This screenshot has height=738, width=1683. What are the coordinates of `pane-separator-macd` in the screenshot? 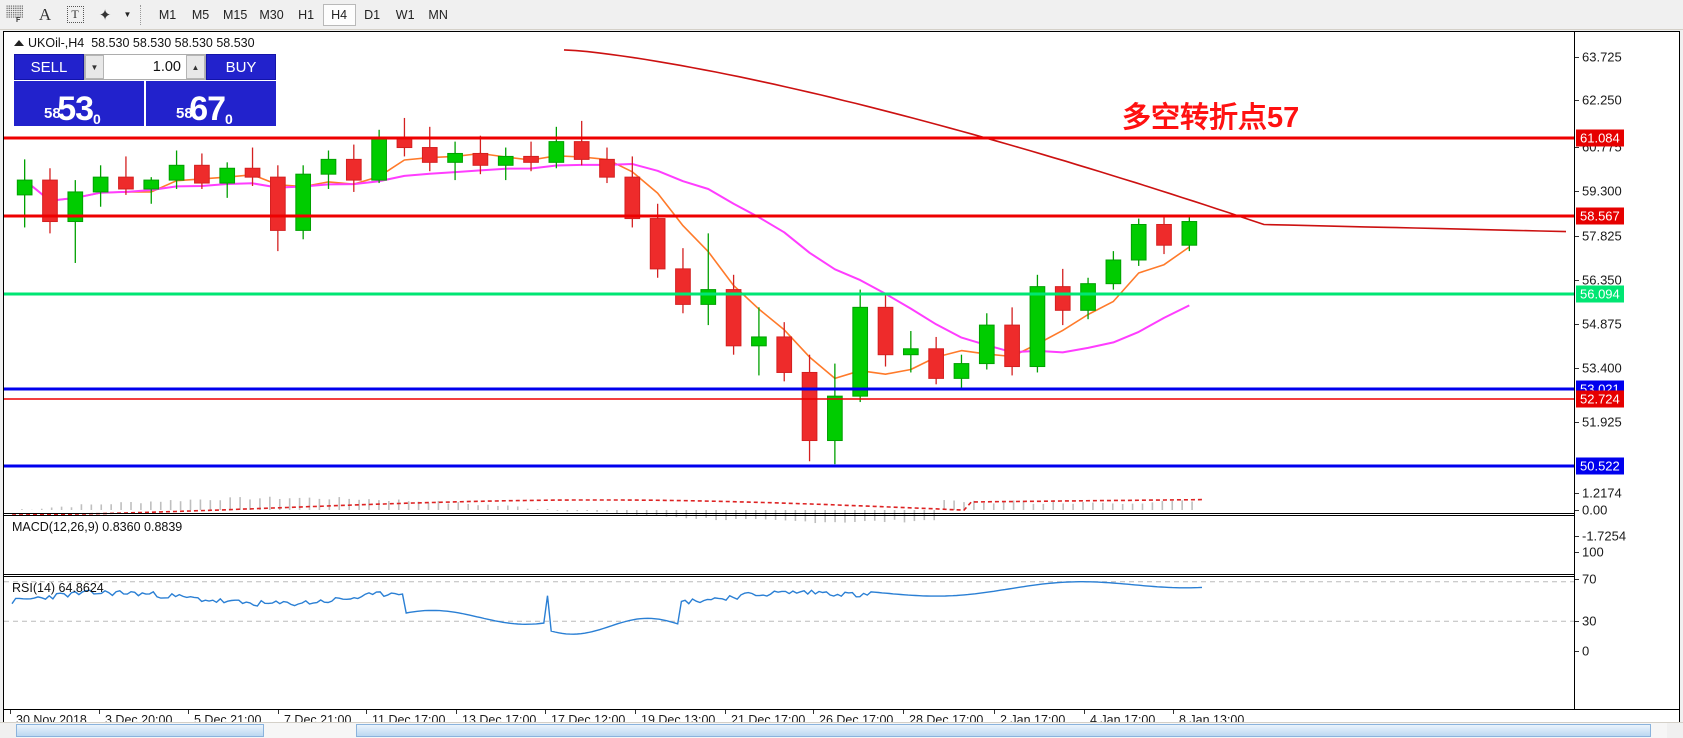 It's located at (841, 513).